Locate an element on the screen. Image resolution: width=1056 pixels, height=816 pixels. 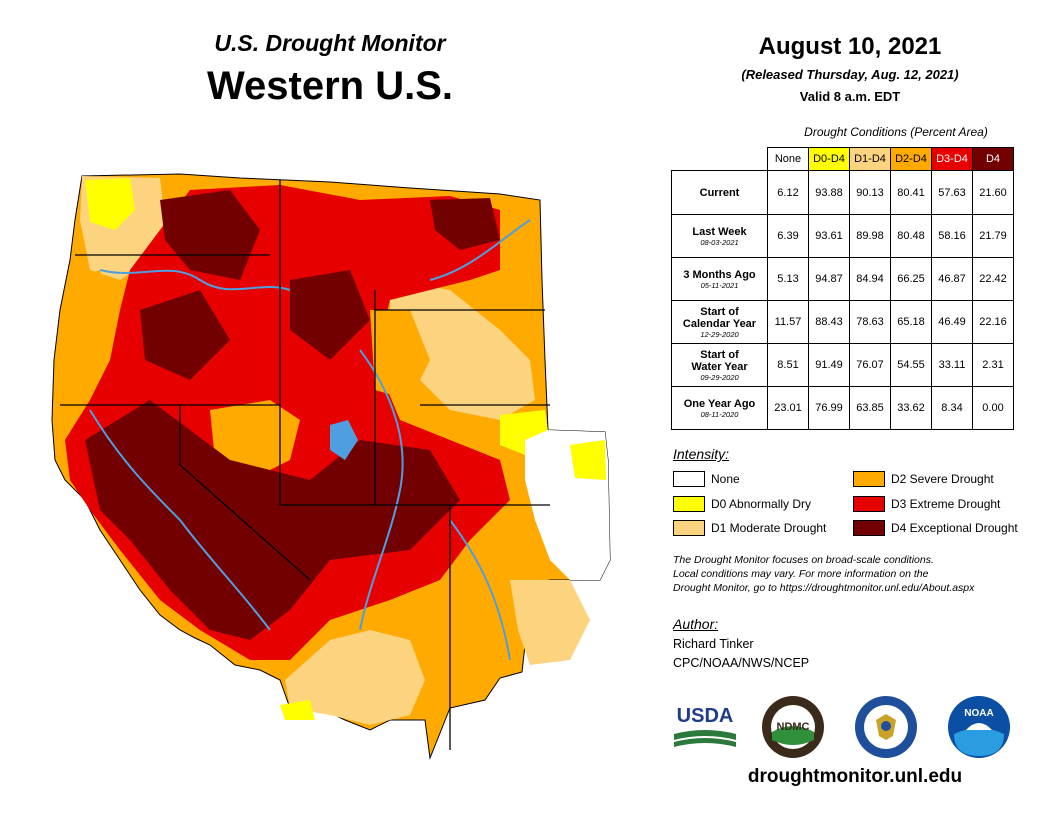
author-org: CPC/NOAA/NWS/NCEP is located at coordinates (741, 663).